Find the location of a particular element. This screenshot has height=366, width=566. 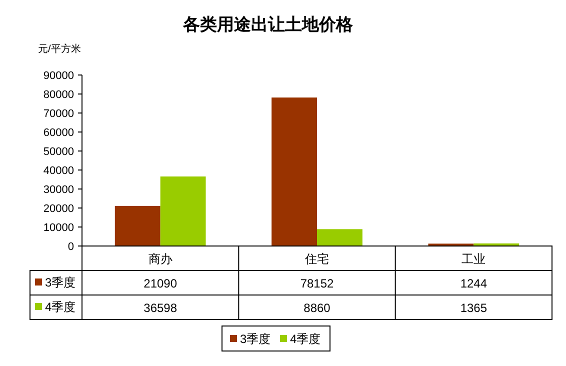

x-tick-label: 工业 is located at coordinates (474, 259).